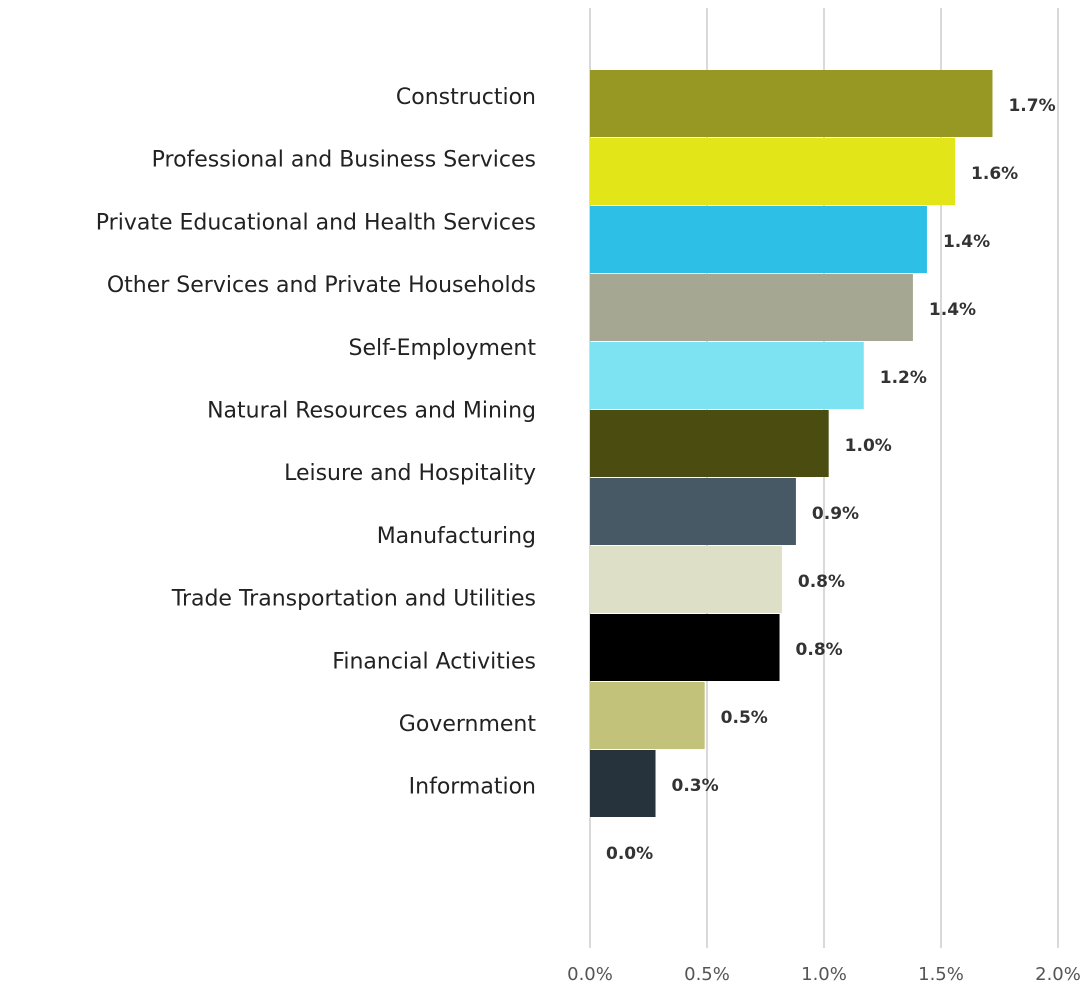 Image resolution: width=1085 pixels, height=989 pixels. I want to click on data-label: 0.3%, so click(695, 786).